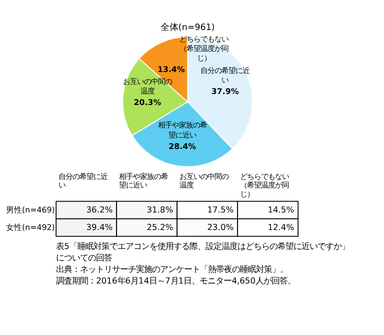 This screenshot has width=384, height=335. Describe the element at coordinates (281, 227) in the screenshot. I see `data-label: 12.4%` at that location.